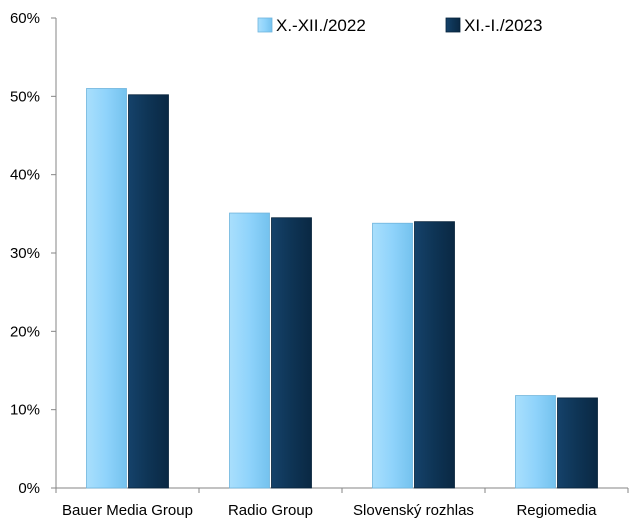 This screenshot has width=631, height=526. Describe the element at coordinates (25, 96) in the screenshot. I see `y-tick-label: 50%` at that location.